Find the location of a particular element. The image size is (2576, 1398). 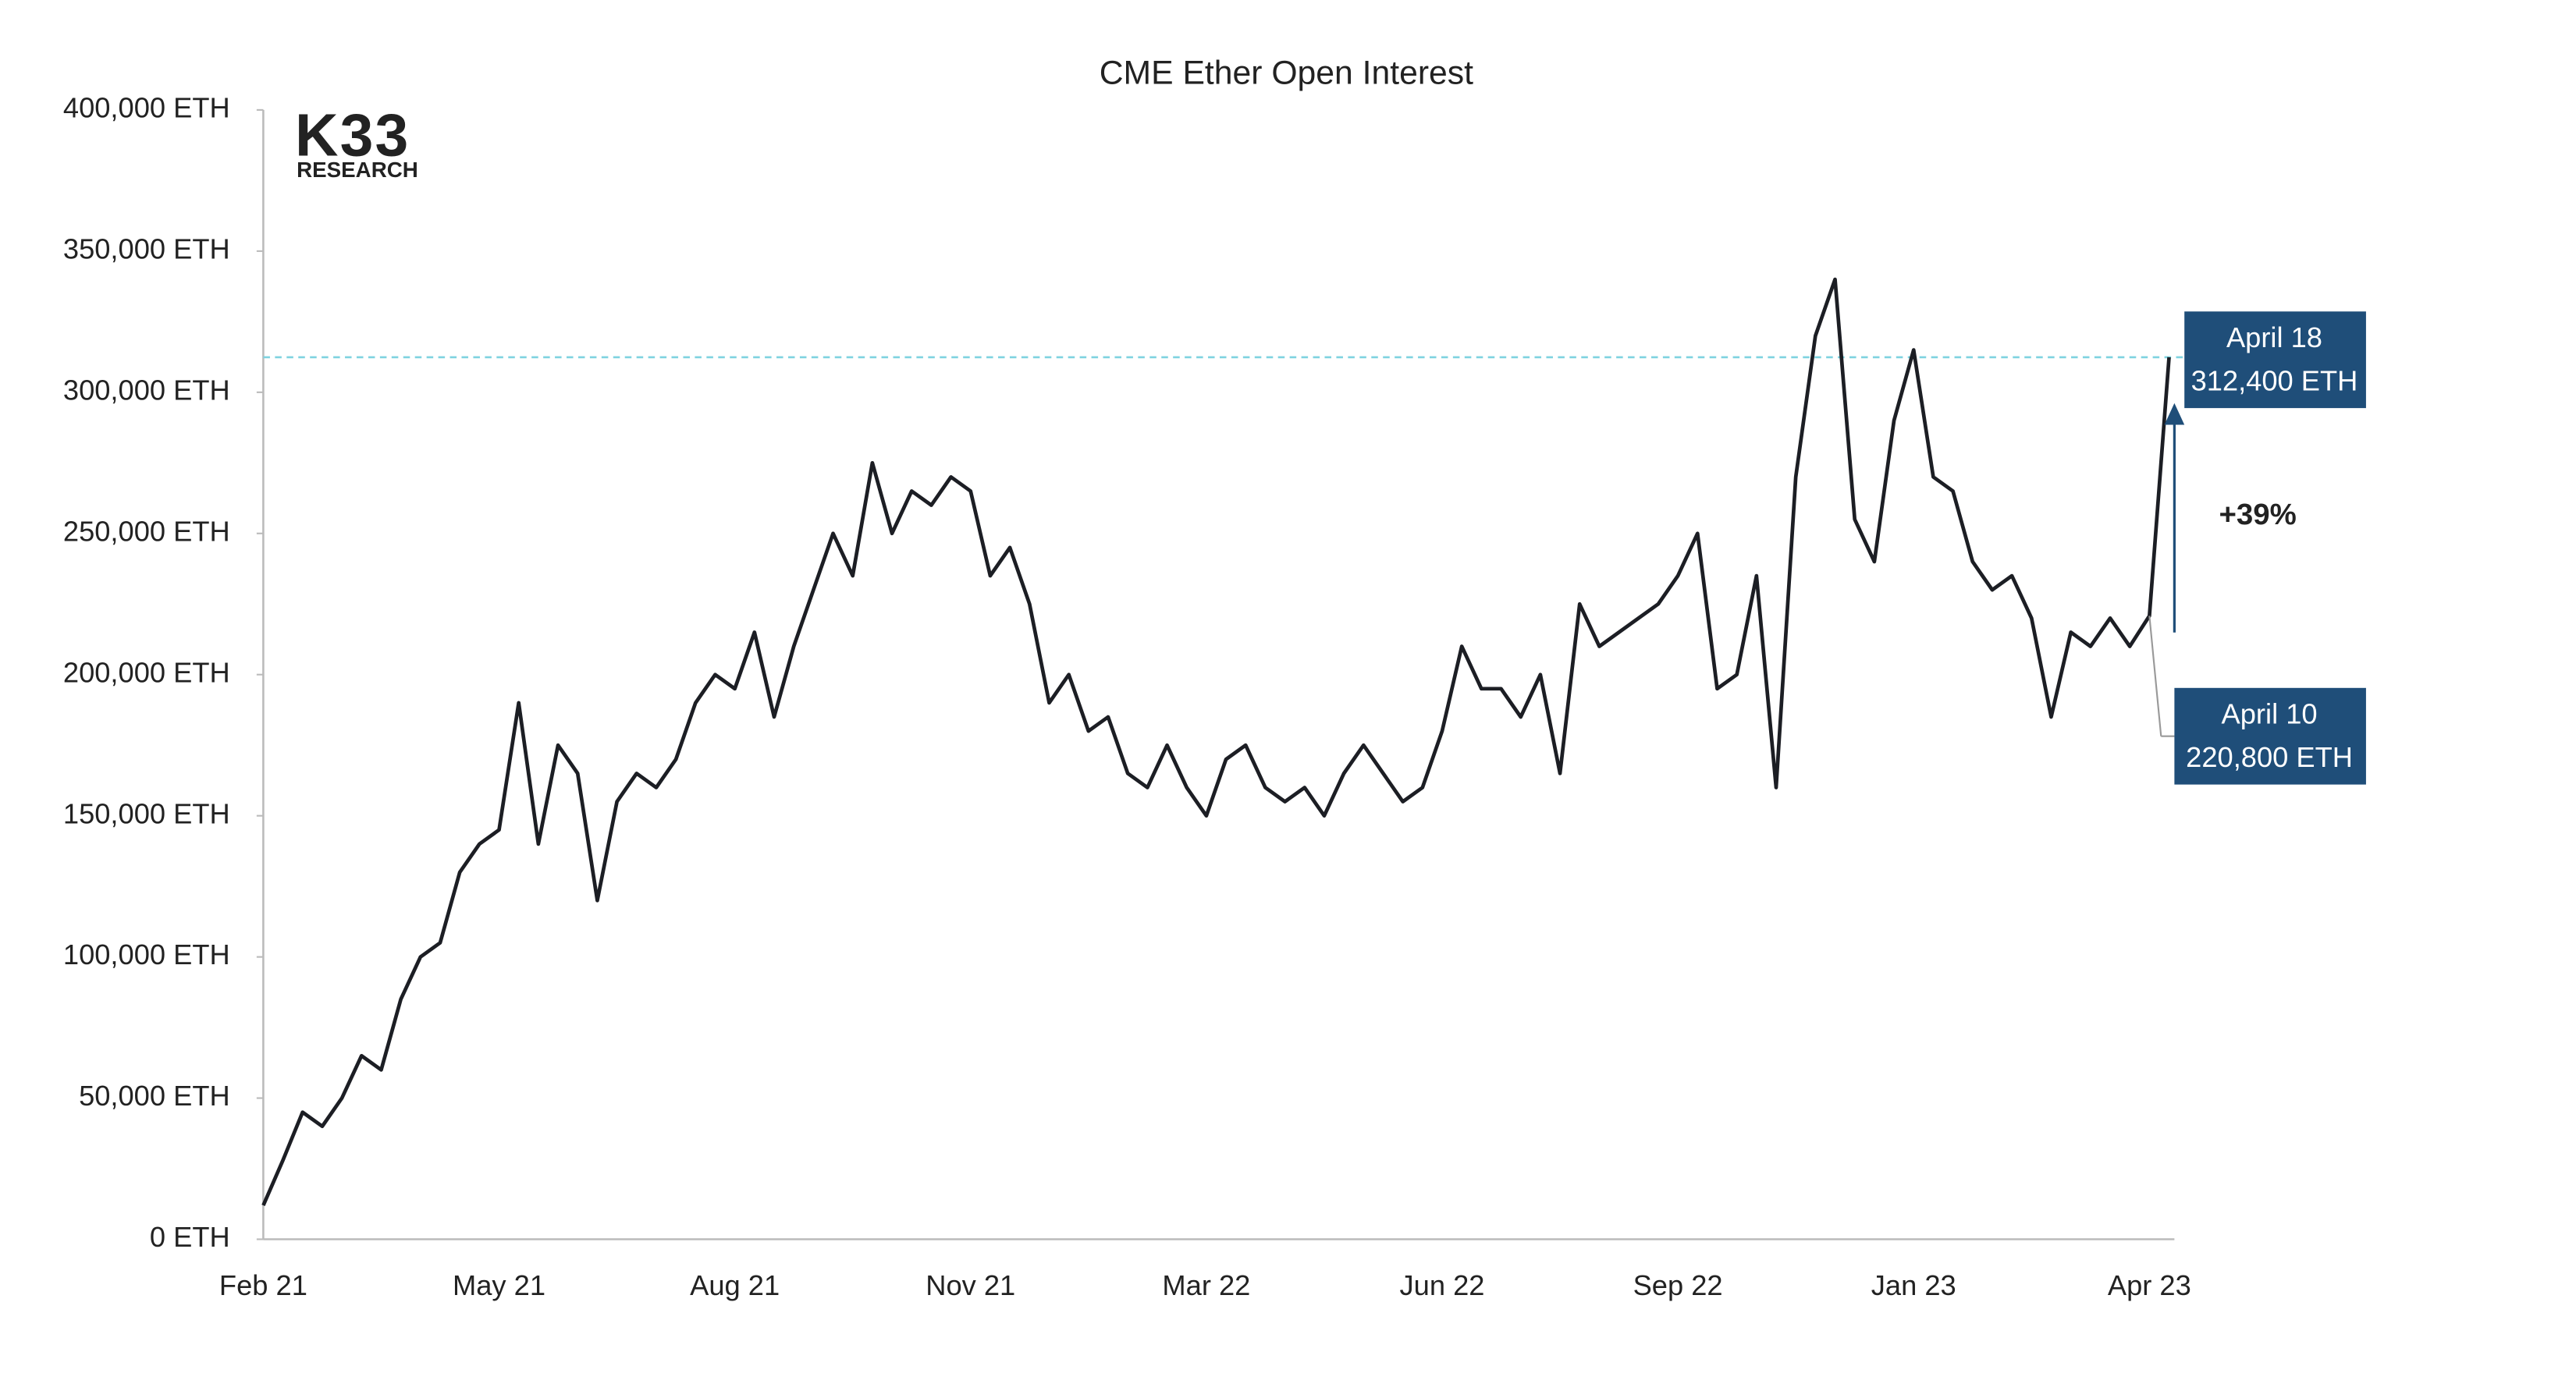

x-tick-label: Aug 21 is located at coordinates (735, 1285).